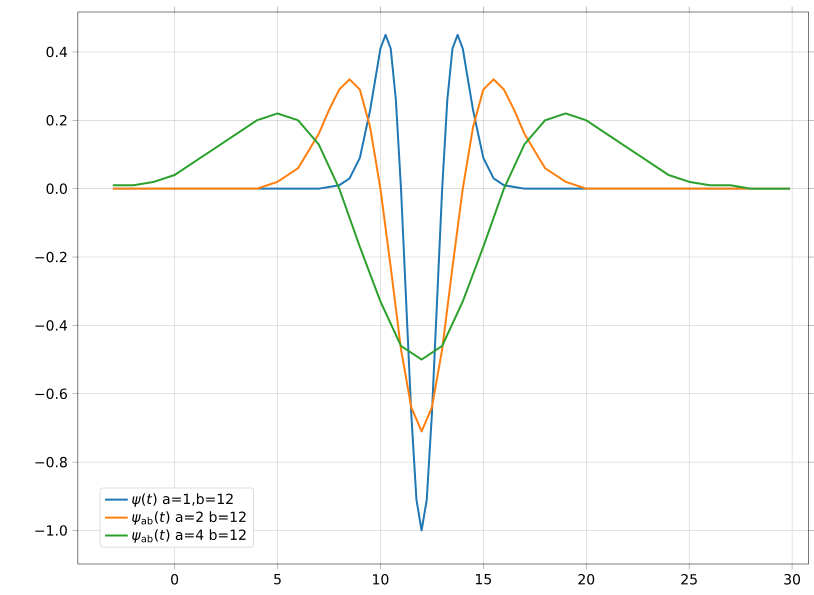  Describe the element at coordinates (189, 536) in the screenshot. I see `legend-label: ψ$_{ab}$(t) a=4 b=12` at that location.